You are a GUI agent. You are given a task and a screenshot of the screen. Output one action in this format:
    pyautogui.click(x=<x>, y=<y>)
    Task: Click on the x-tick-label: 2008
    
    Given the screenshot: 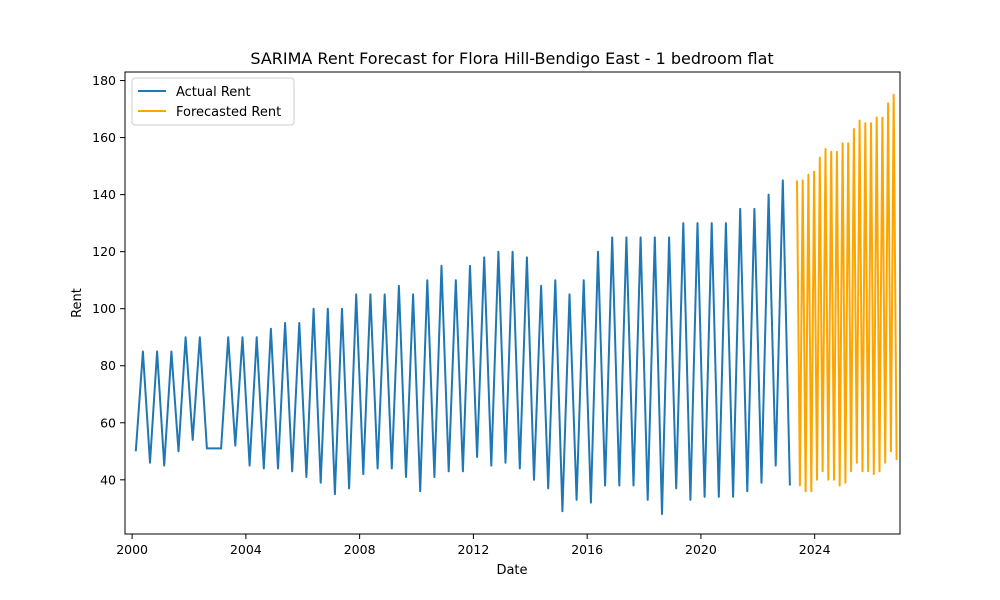 What is the action you would take?
    pyautogui.click(x=360, y=549)
    